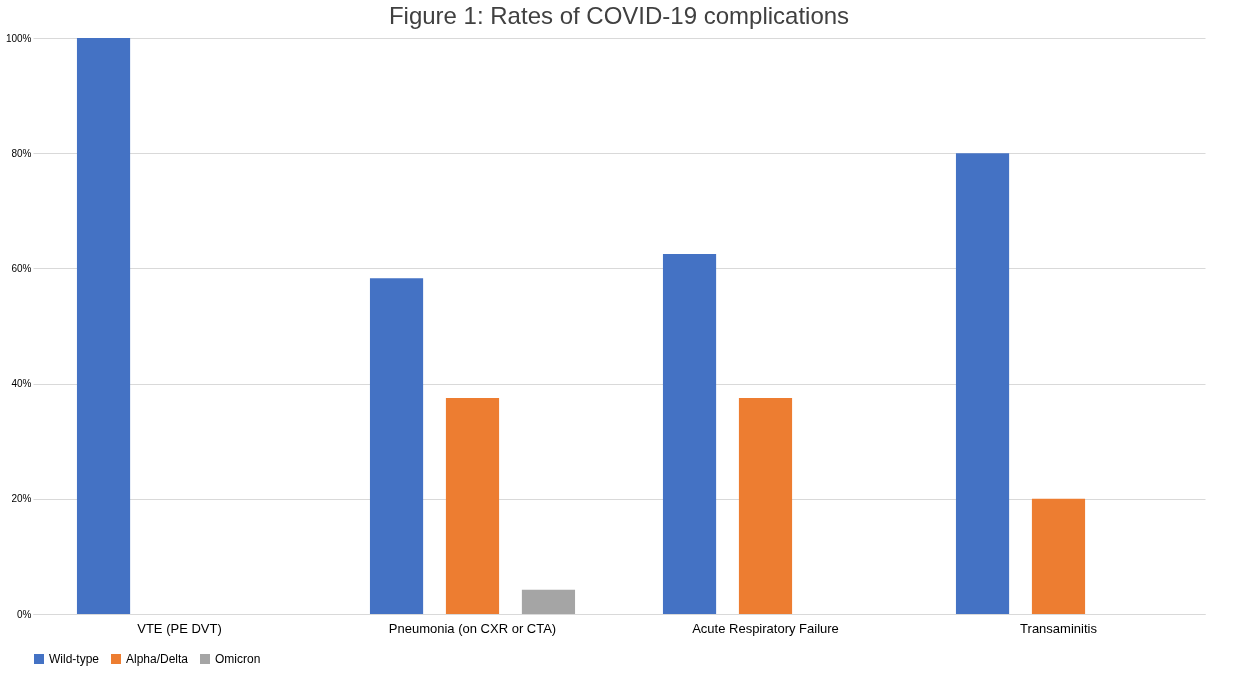  What do you see at coordinates (18, 38) in the screenshot?
I see `y-tick-label: 100%` at bounding box center [18, 38].